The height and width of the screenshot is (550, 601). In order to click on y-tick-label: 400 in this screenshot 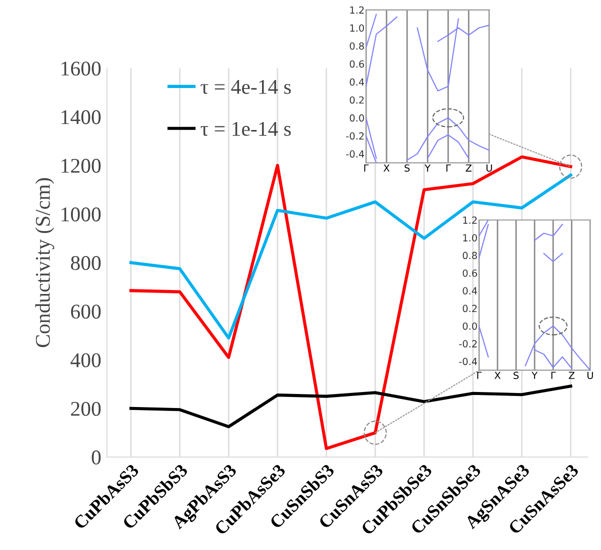, I will do `click(85, 360)`.